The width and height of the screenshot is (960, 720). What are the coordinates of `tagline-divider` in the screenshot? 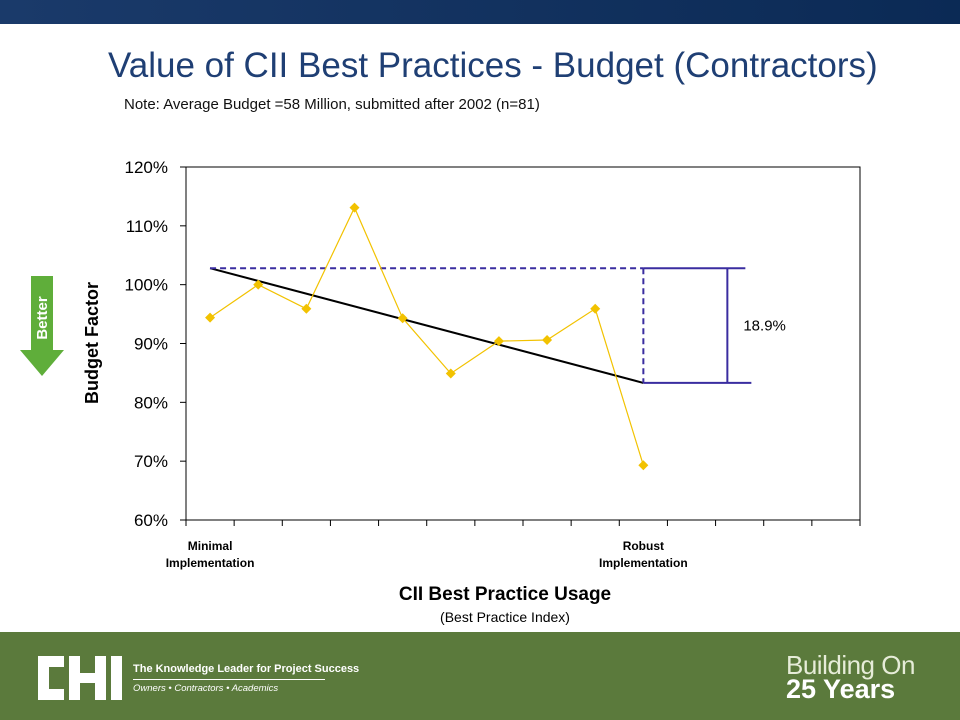 It's located at (229, 679).